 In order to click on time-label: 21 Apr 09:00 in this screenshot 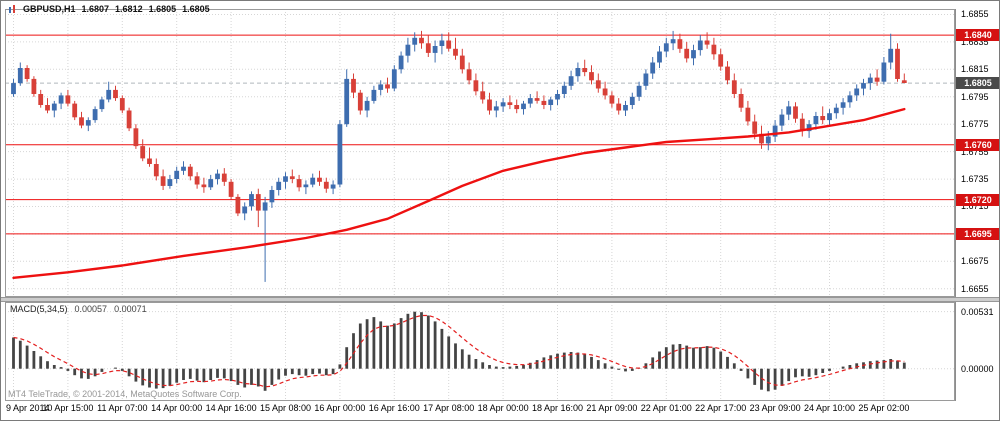, I will do `click(612, 408)`.